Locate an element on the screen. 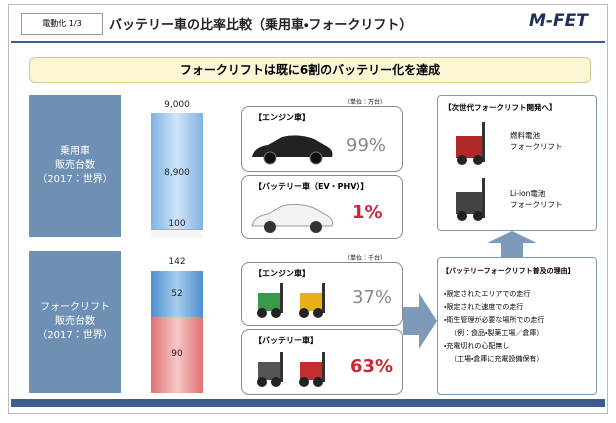 The image size is (616, 423). item: Li-ion電池フォークリフト is located at coordinates (536, 199).